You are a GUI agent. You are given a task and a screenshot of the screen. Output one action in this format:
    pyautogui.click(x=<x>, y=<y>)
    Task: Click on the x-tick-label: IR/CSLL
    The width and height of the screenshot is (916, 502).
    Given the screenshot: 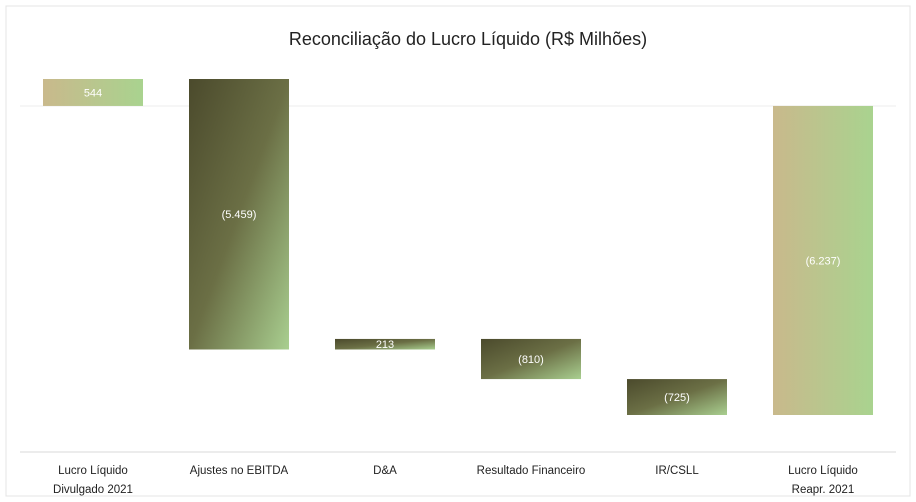 What is the action you would take?
    pyautogui.click(x=677, y=471)
    